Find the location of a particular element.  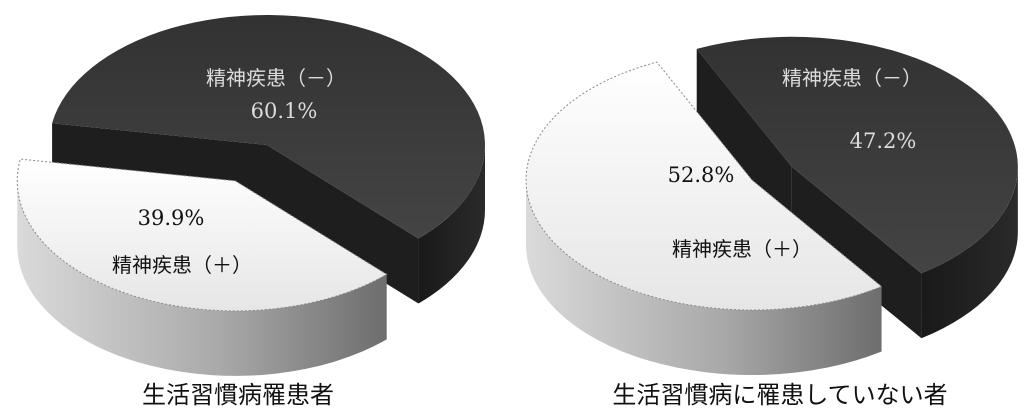

slice-percent-label-mental-illness-negative: 60.1% is located at coordinates (284, 111).